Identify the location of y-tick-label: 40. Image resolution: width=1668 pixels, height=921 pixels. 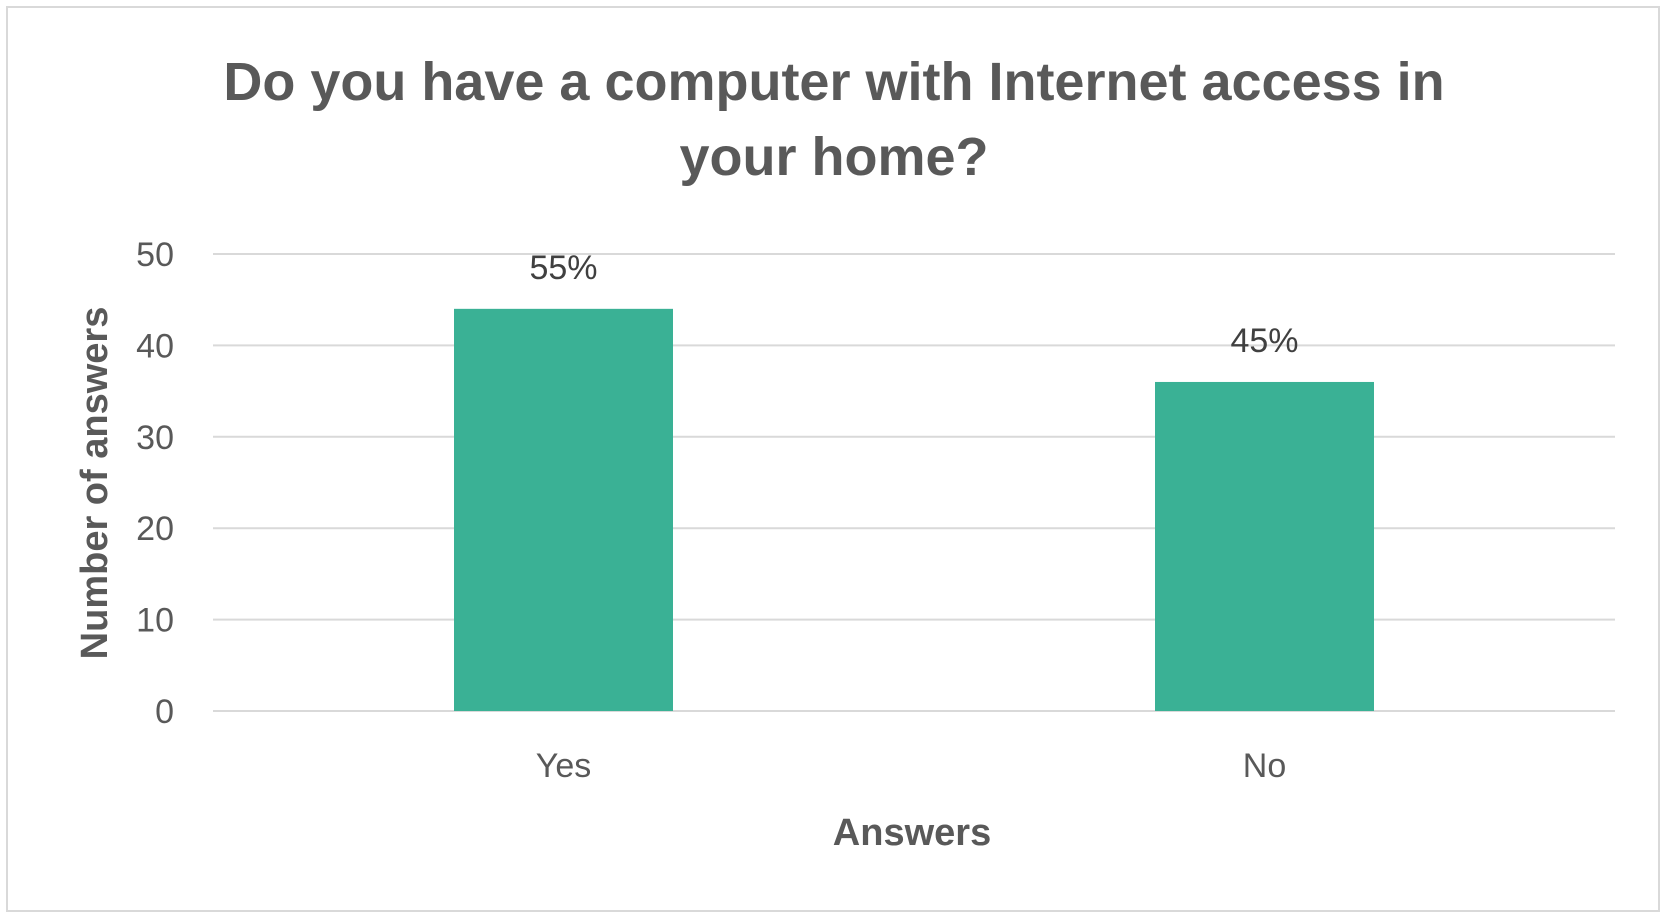
(155, 346).